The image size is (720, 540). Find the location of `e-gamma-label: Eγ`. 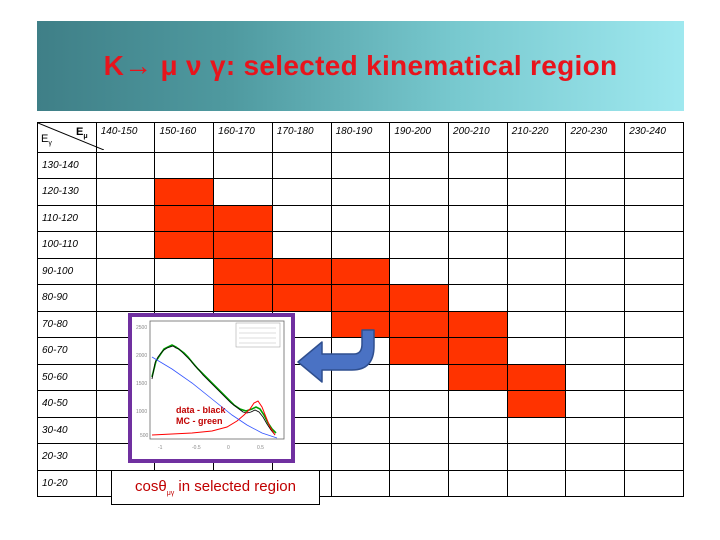

e-gamma-label: Eγ is located at coordinates (46, 140).